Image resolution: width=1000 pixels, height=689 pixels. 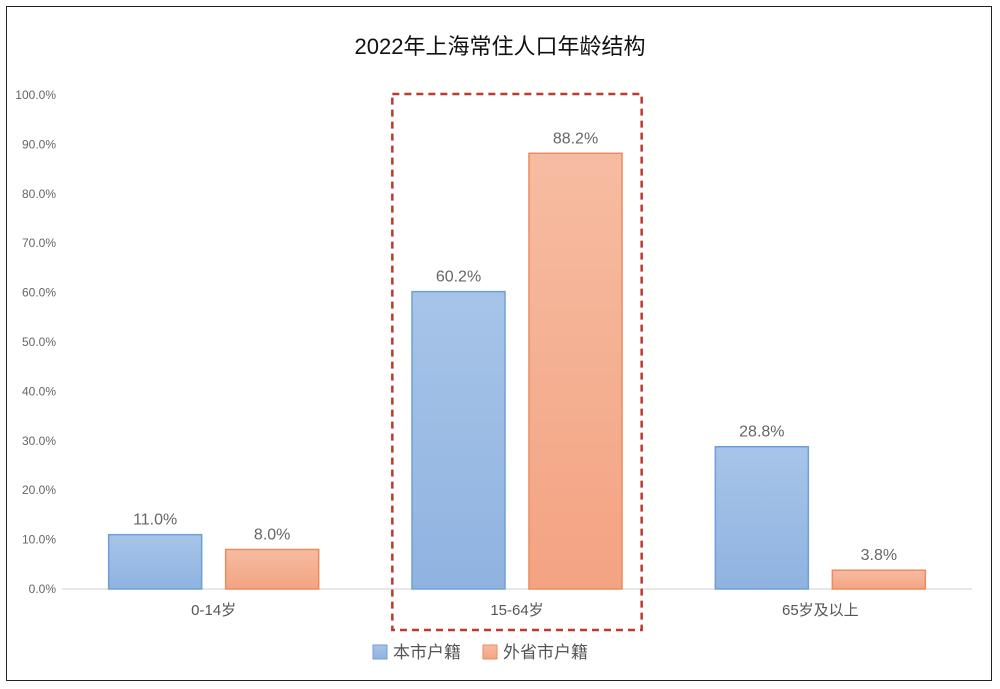 What do you see at coordinates (39, 441) in the screenshot?
I see `y-tick-label: 30.0%` at bounding box center [39, 441].